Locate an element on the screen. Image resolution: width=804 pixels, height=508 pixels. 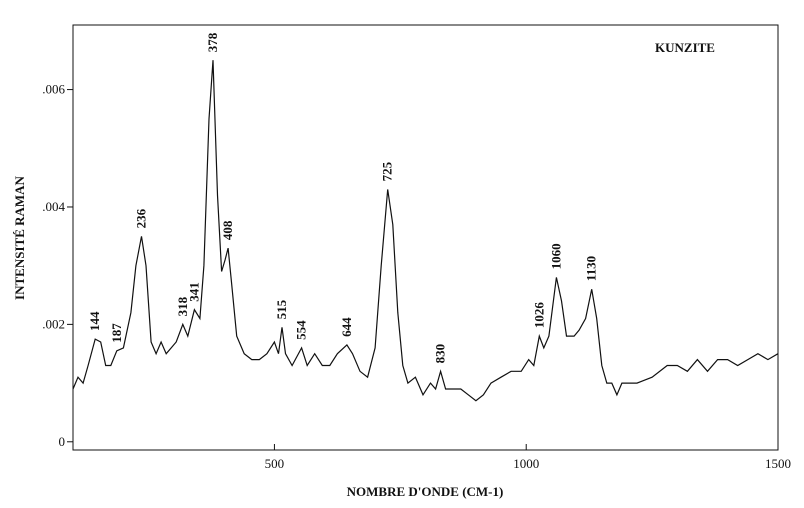
chart-title: KUNZITE is located at coordinates (685, 47).